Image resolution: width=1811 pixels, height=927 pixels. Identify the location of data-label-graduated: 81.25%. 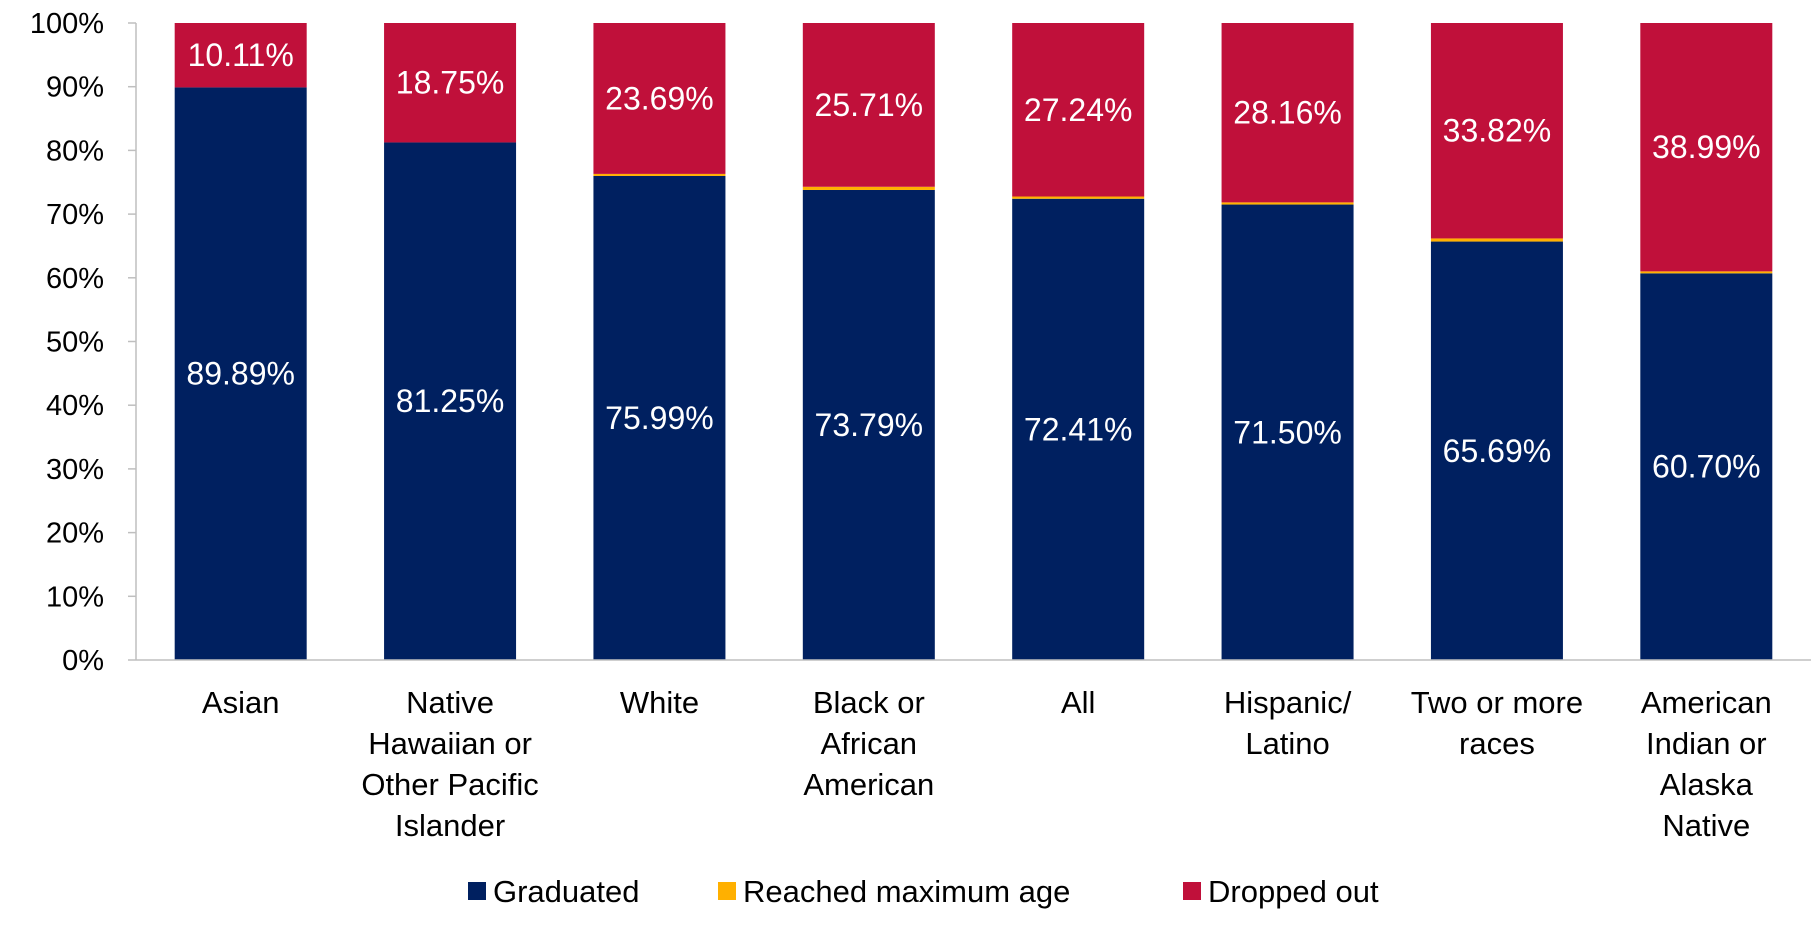
(450, 401).